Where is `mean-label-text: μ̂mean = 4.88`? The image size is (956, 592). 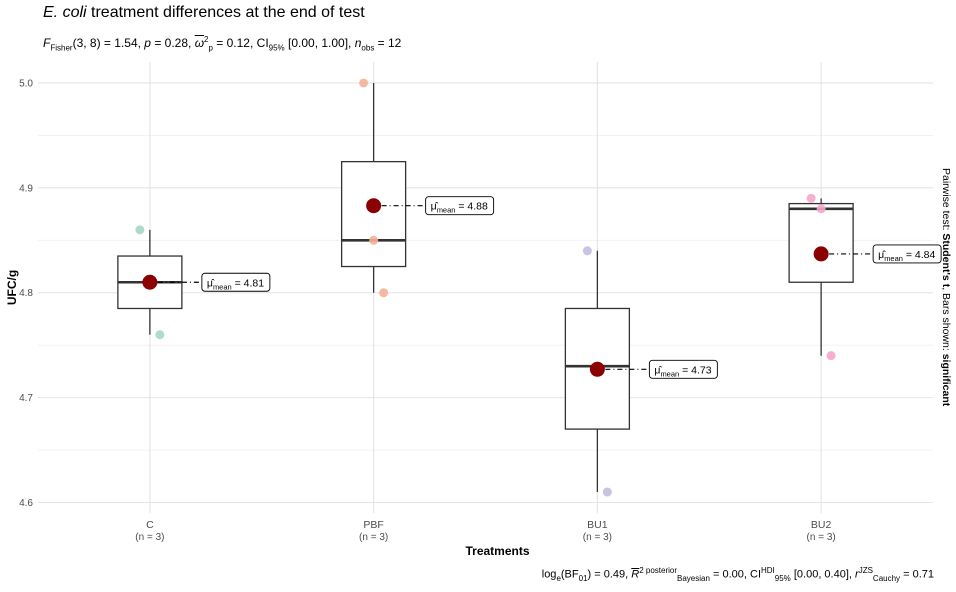 mean-label-text: μ̂mean = 4.88 is located at coordinates (459, 208).